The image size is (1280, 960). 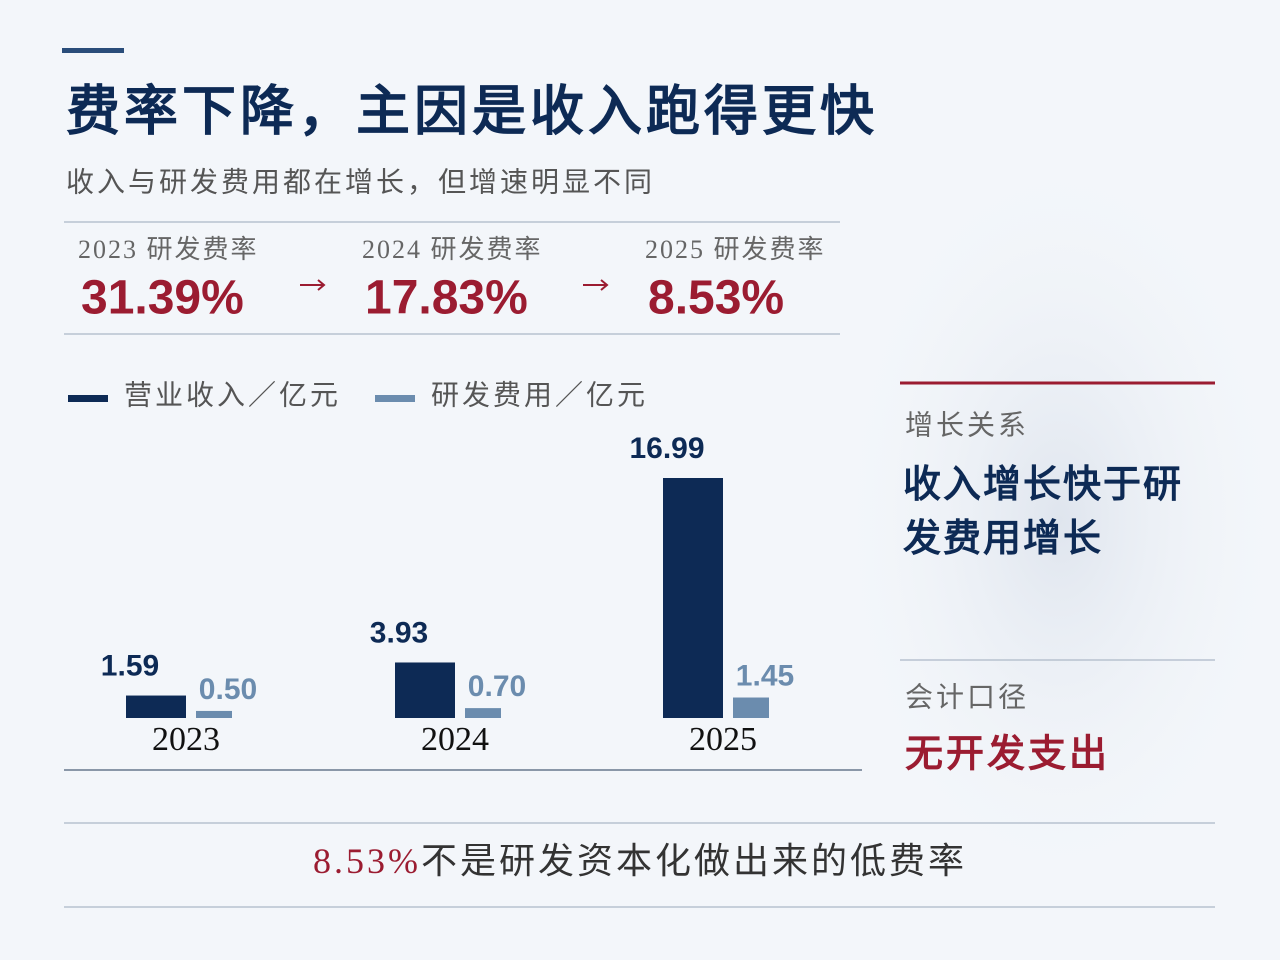 What do you see at coordinates (93, 50) in the screenshot?
I see `accent-bar` at bounding box center [93, 50].